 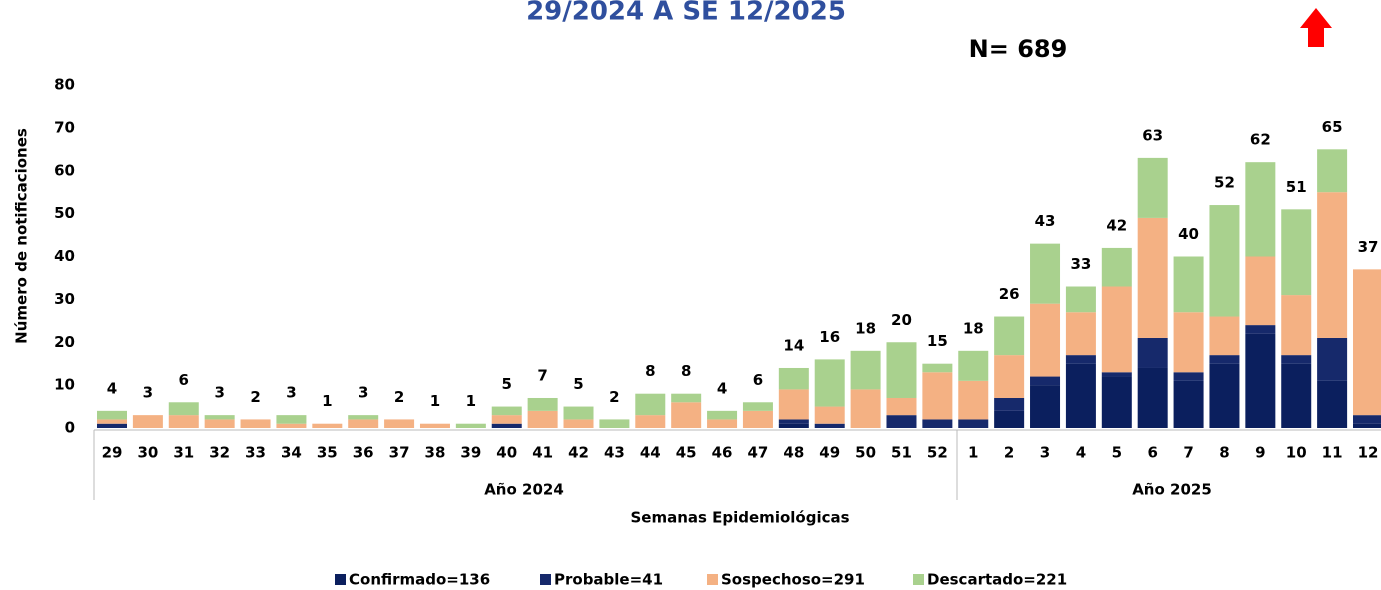 I want to click on x-tick-label: 32, so click(x=219, y=453).